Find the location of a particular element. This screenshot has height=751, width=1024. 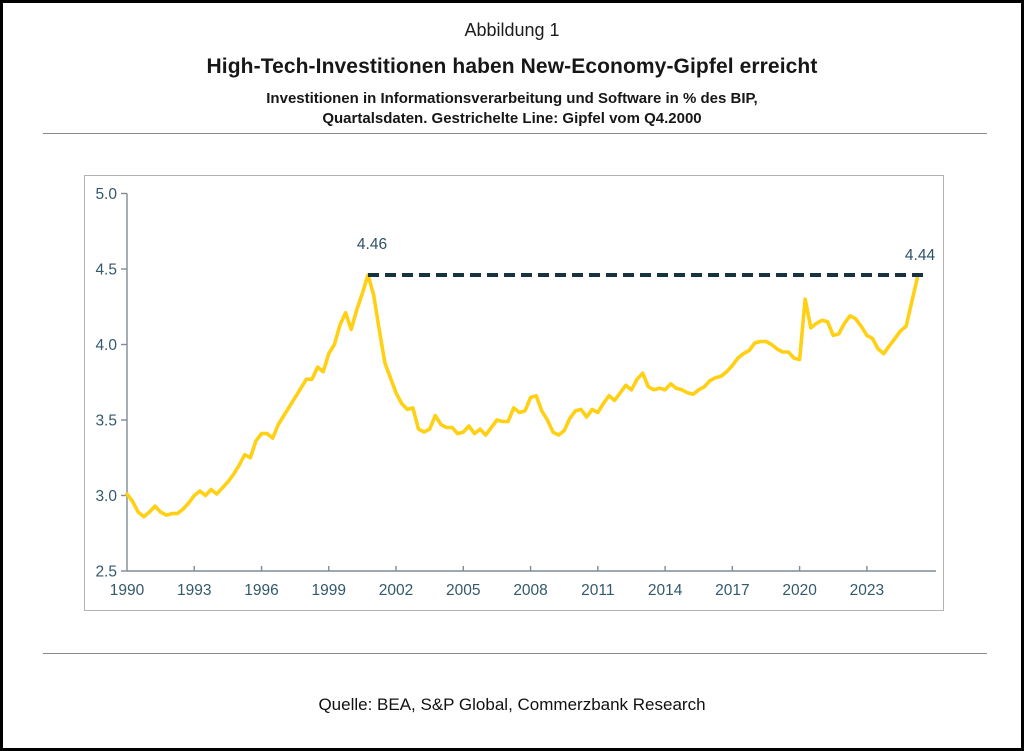

latest-value-label: 4.44 is located at coordinates (920, 255).